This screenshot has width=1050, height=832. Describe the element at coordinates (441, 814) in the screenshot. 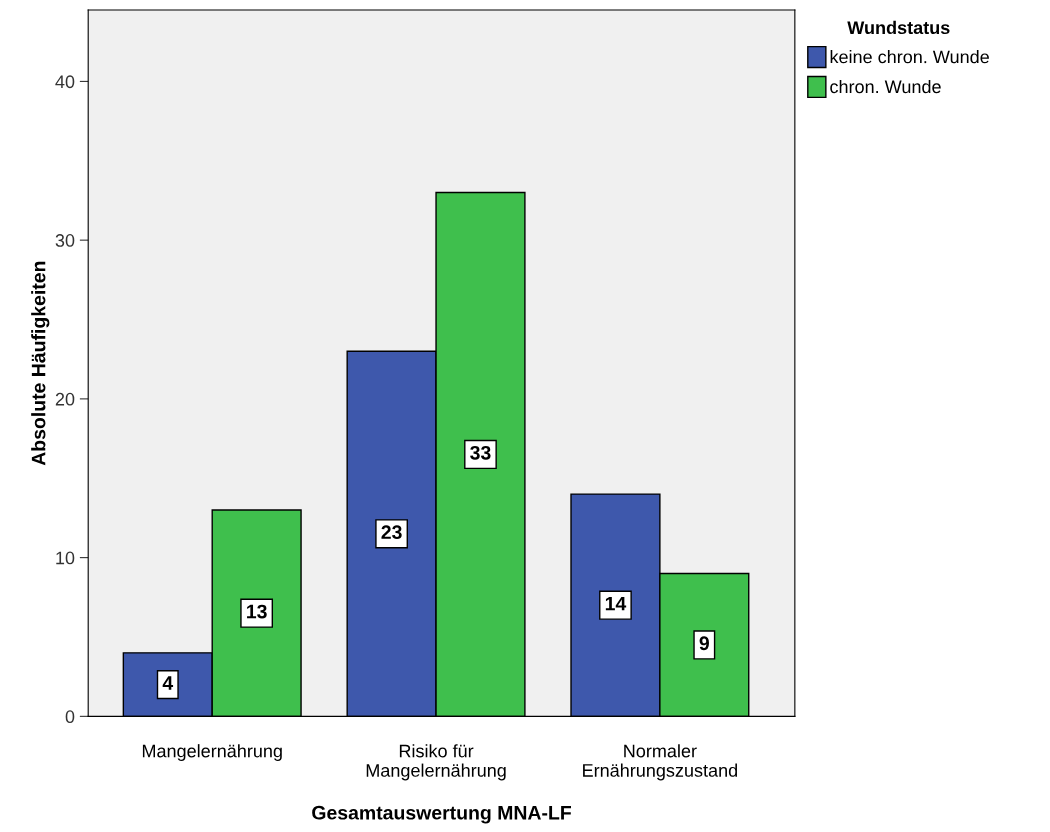

I see `x-axis-title: Gesamtauswertung MNA-LF` at that location.